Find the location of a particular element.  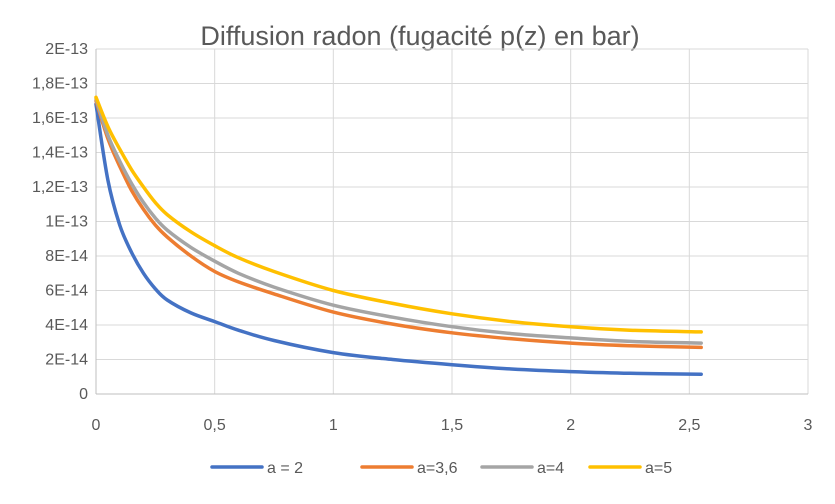

chart-title: Diffusion radon (fugacité p(z) en bar) is located at coordinates (419, 36).